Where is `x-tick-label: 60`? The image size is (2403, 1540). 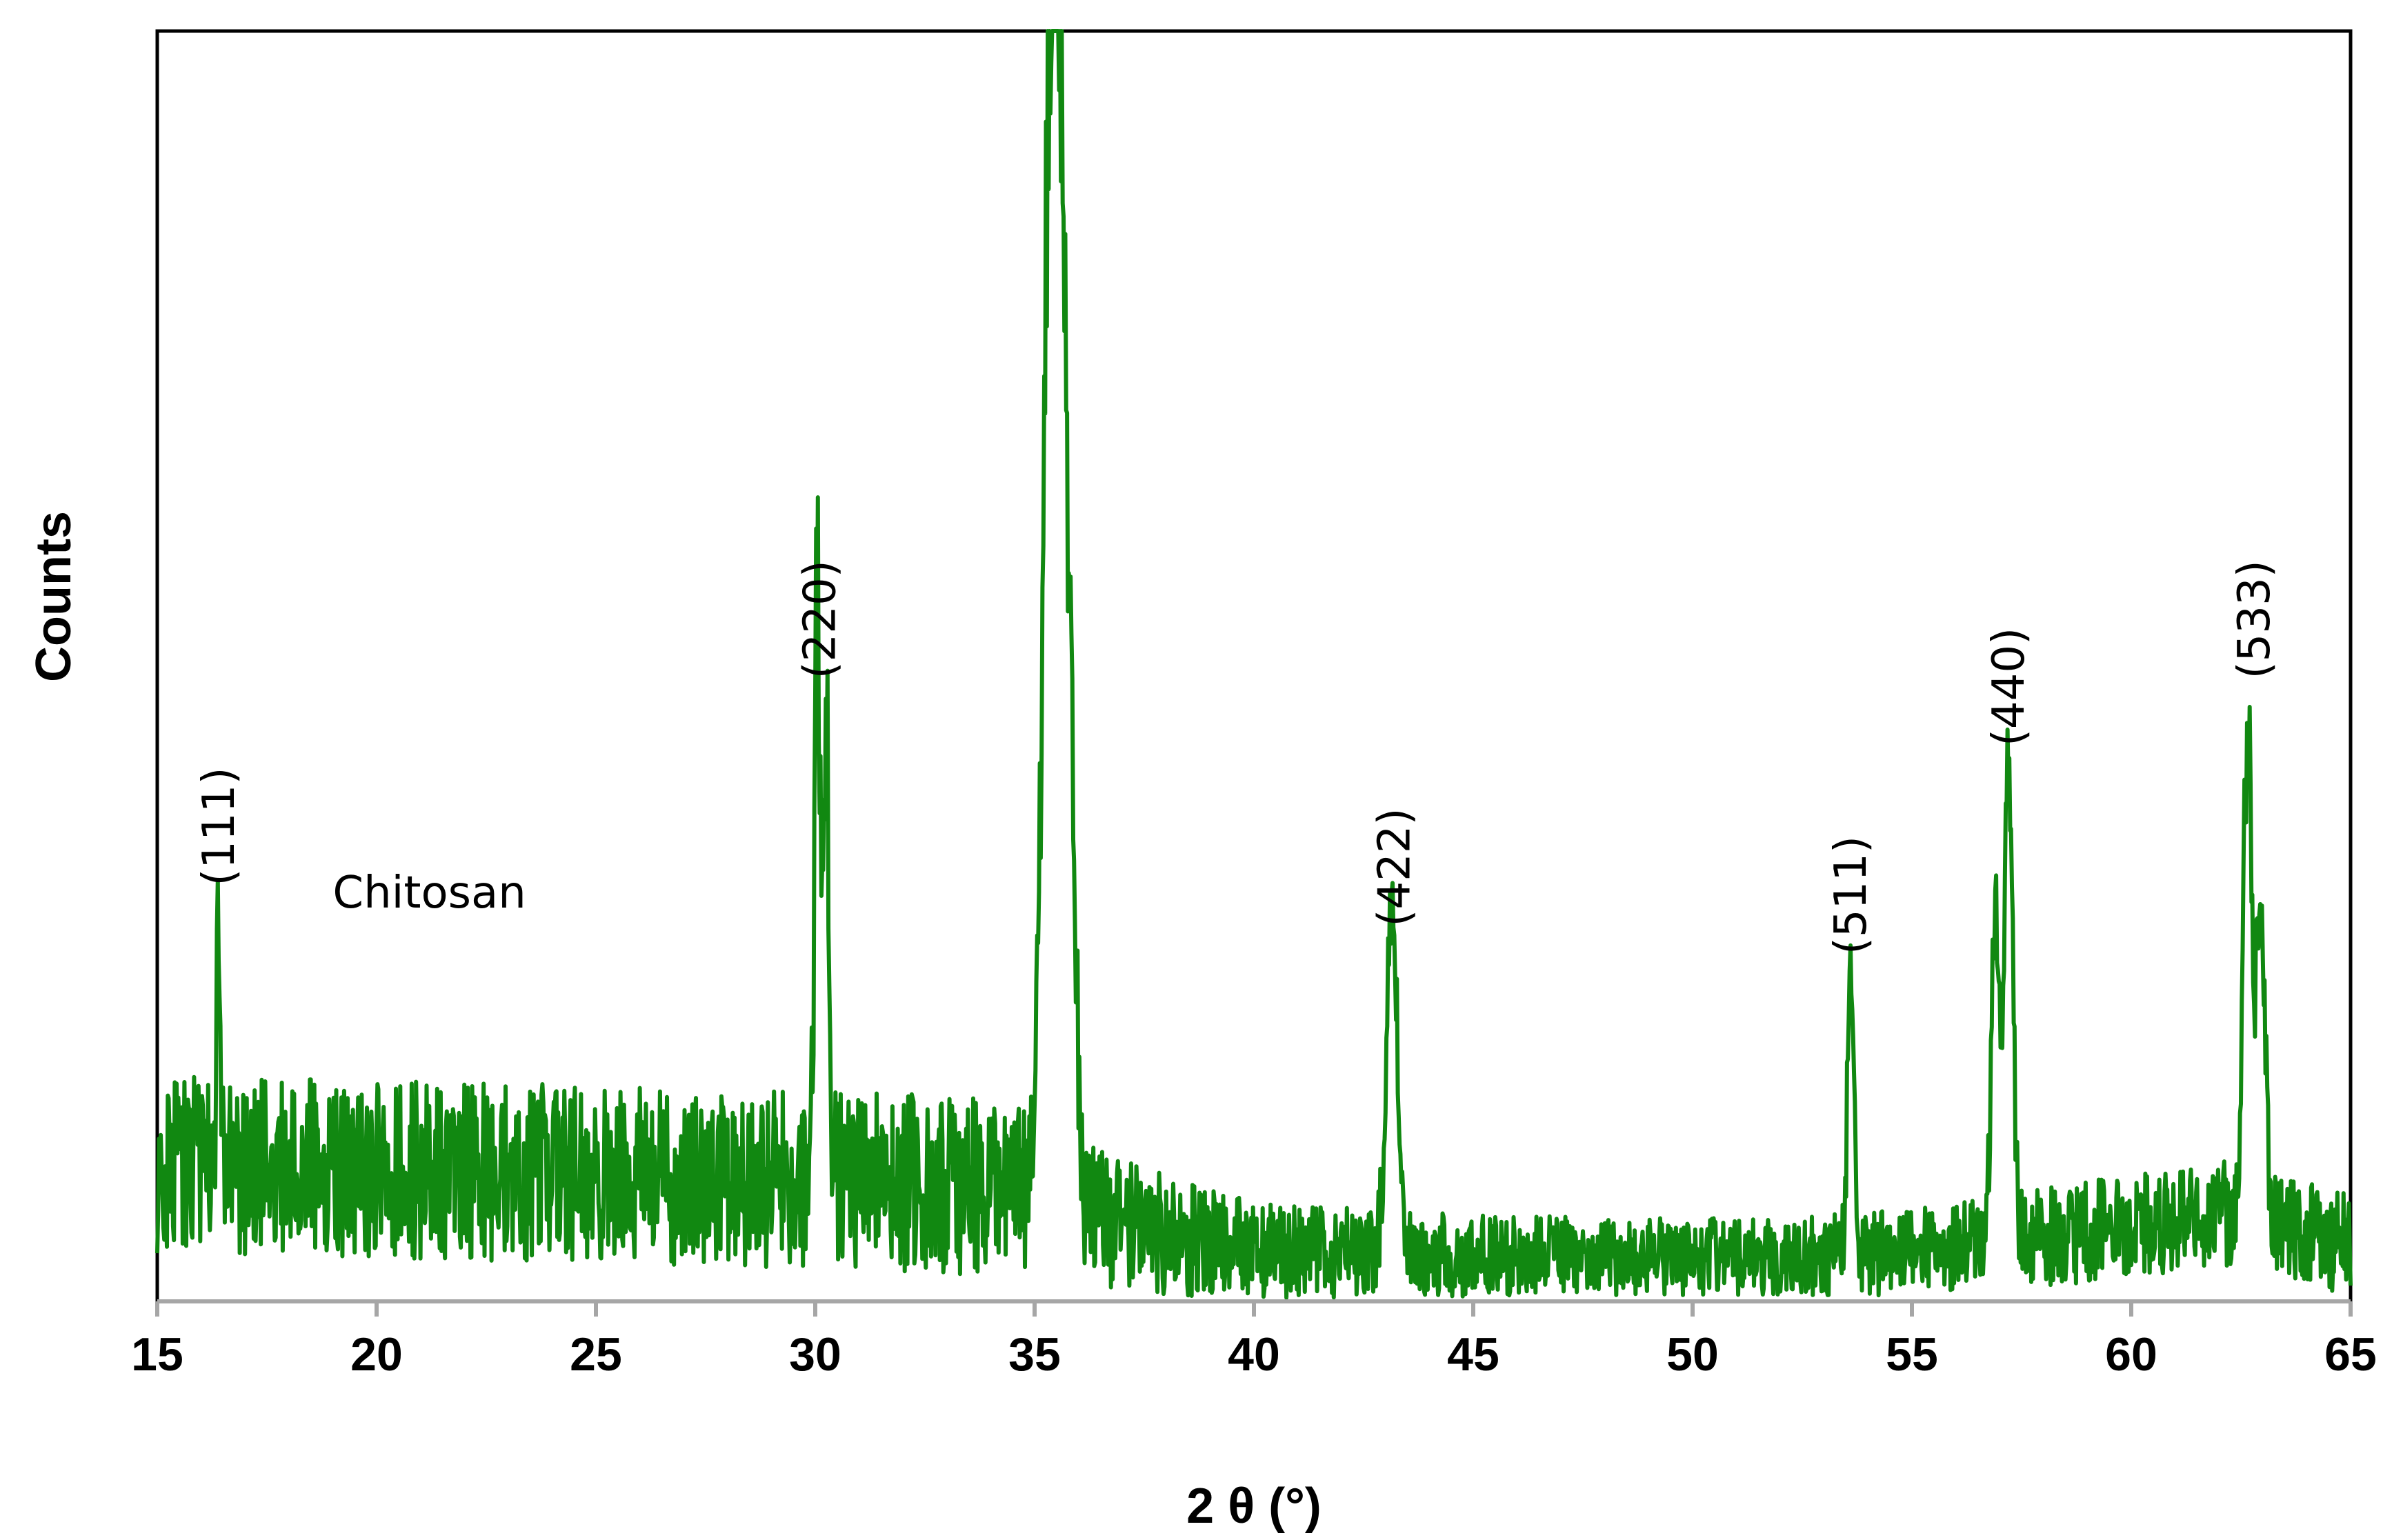
x-tick-label: 60 is located at coordinates (2131, 1354).